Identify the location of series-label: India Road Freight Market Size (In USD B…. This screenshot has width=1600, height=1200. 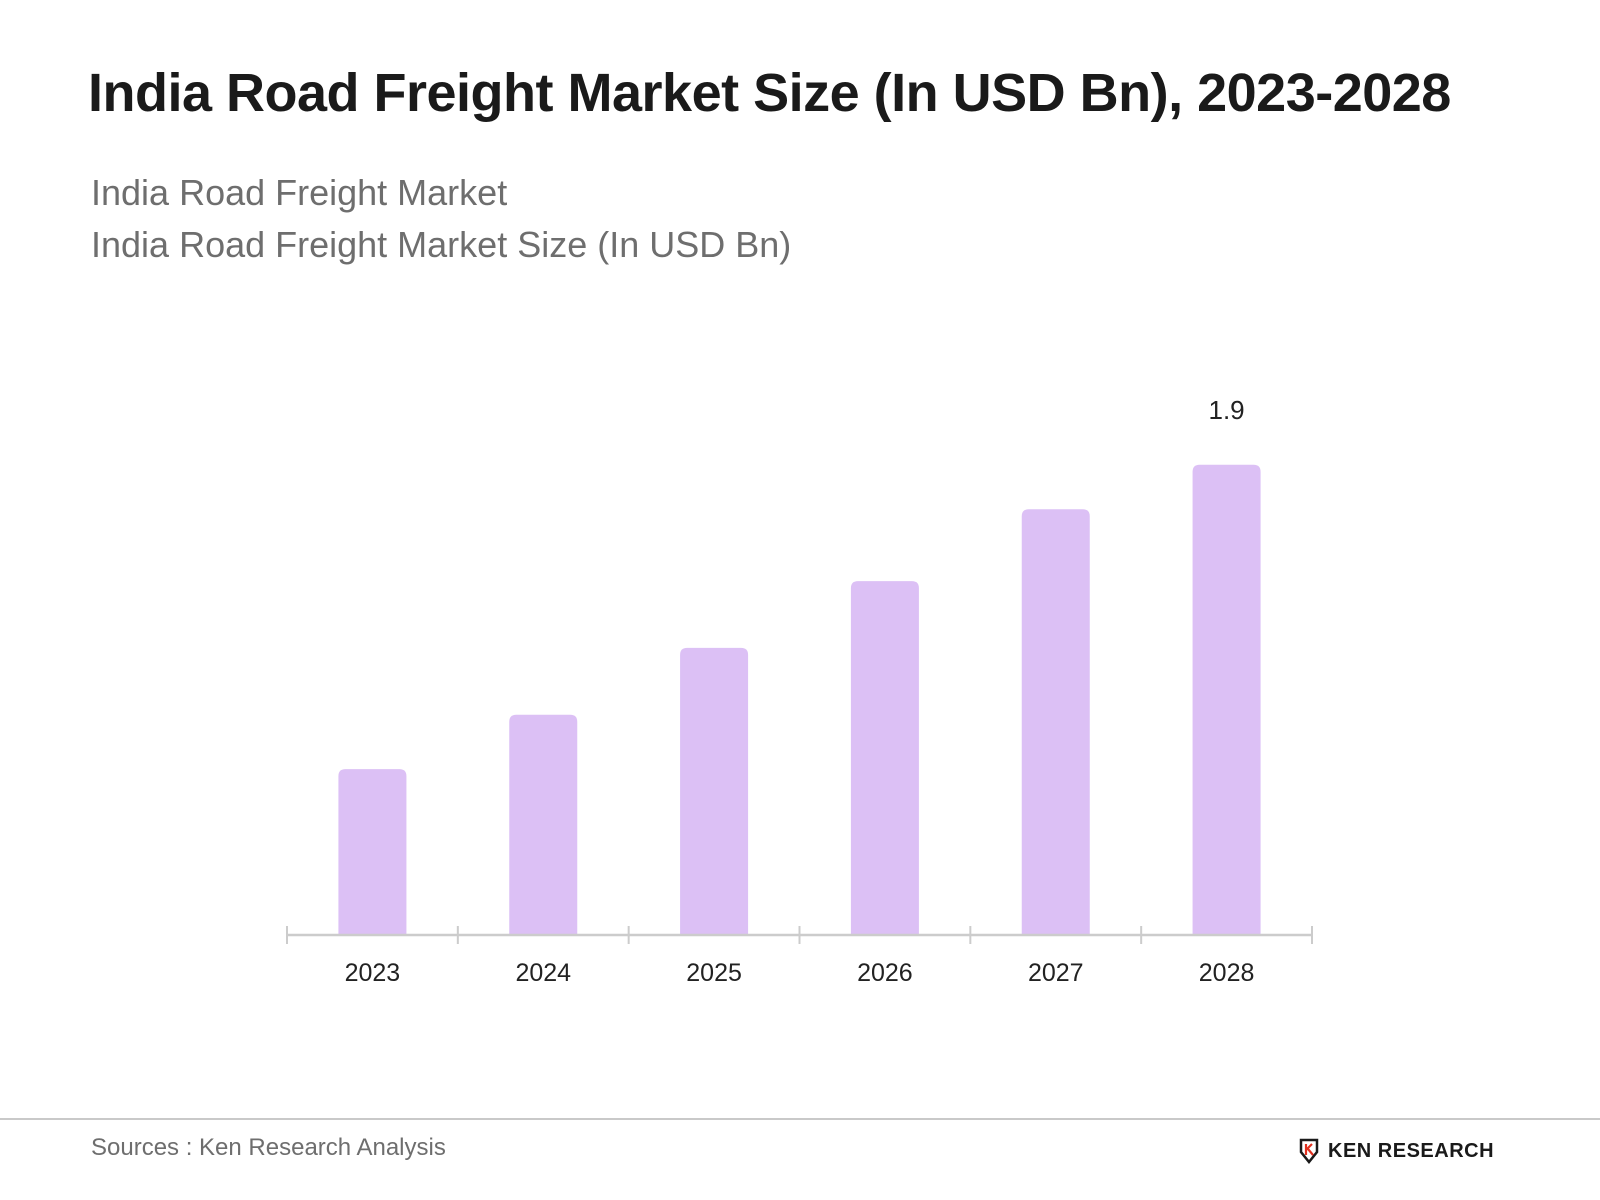
(441, 244).